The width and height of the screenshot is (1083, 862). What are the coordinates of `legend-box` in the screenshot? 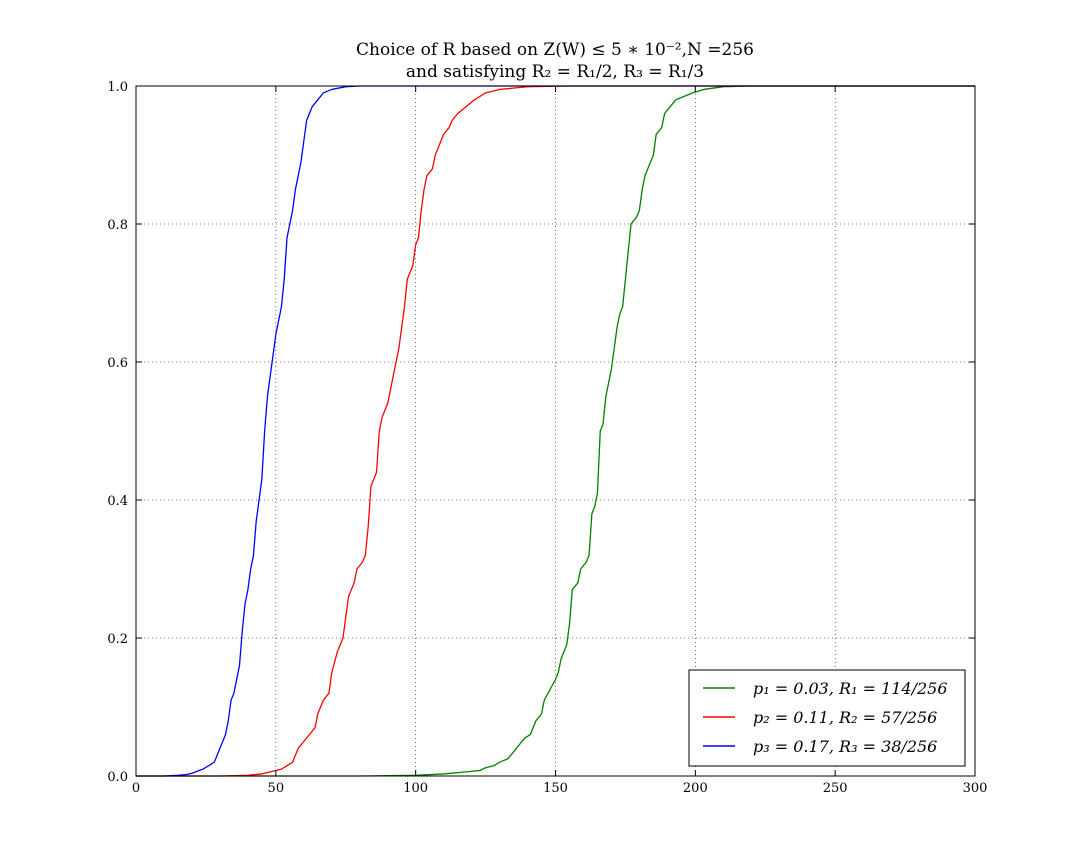 It's located at (827, 718).